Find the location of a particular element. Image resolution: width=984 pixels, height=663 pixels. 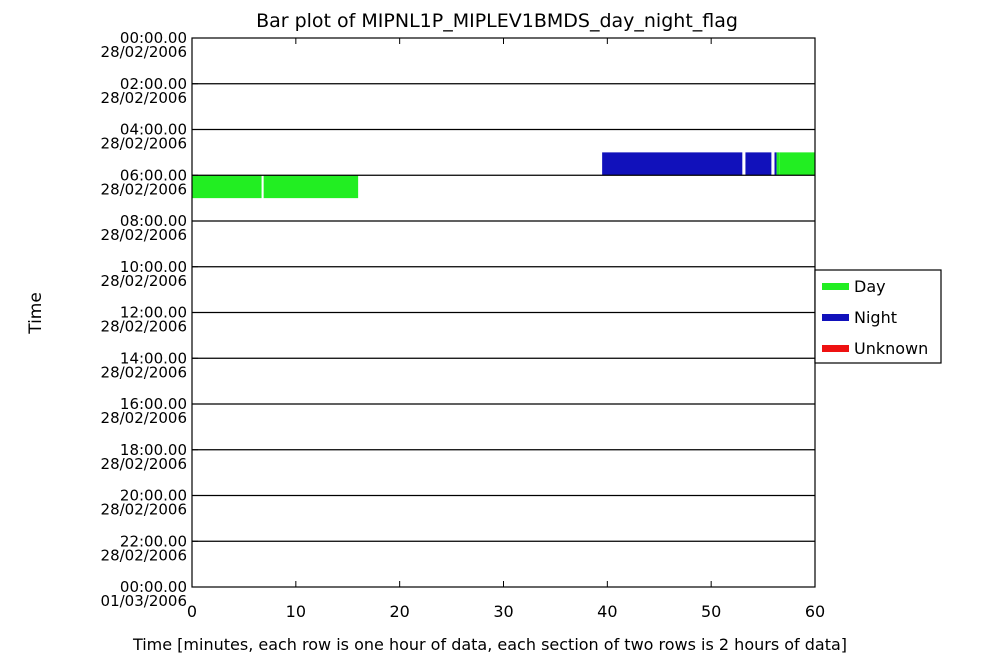

legend-swatch-night is located at coordinates (835, 317).